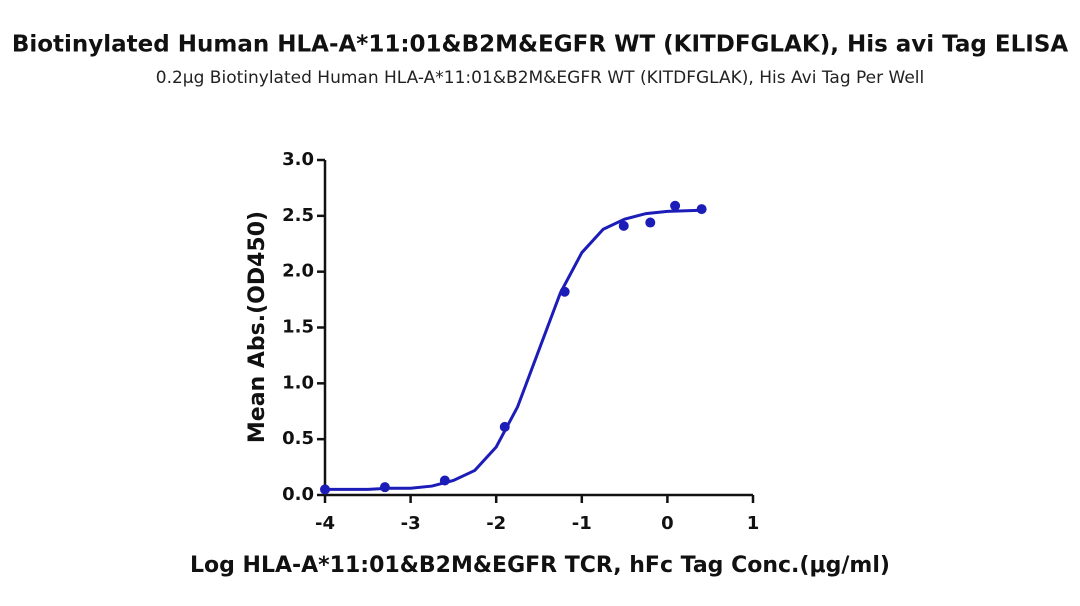 The height and width of the screenshot is (606, 1080). I want to click on x-tick-label: 0, so click(667, 523).